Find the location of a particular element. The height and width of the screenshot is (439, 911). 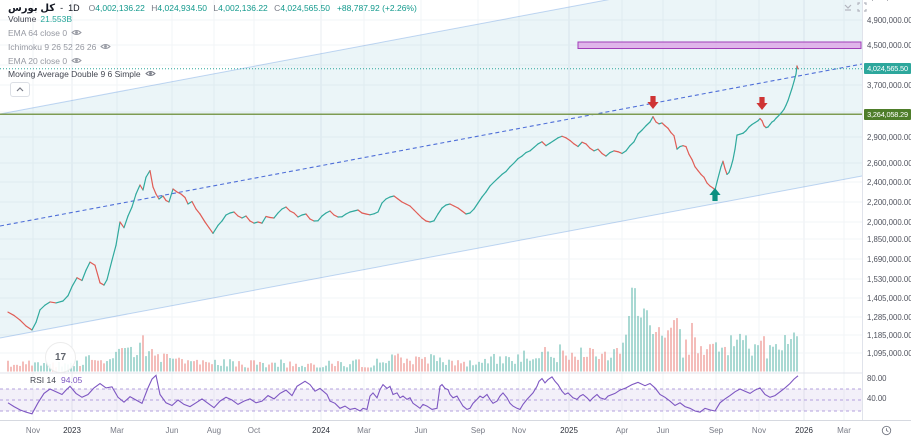

indicator-row-volume: Volume 21.553B is located at coordinates (40, 18).